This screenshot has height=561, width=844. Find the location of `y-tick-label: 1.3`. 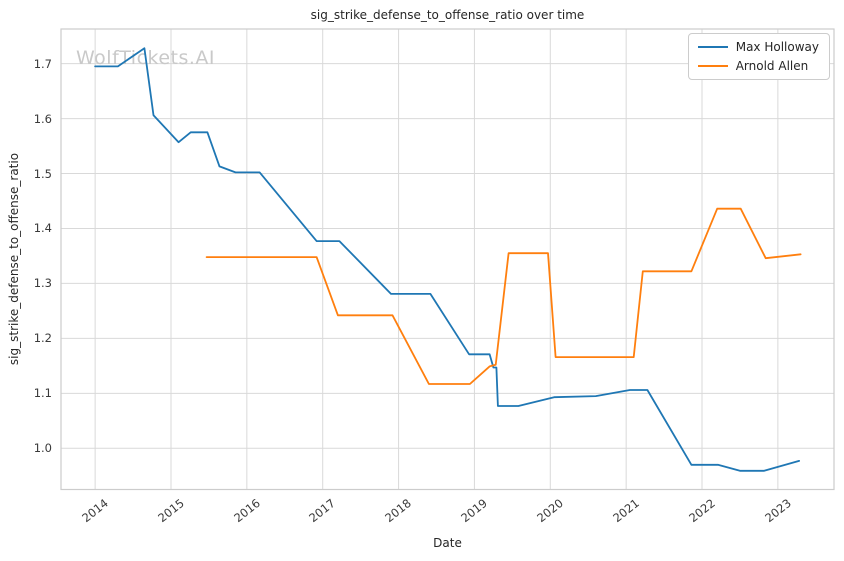

y-tick-label: 1.3 is located at coordinates (42, 283).